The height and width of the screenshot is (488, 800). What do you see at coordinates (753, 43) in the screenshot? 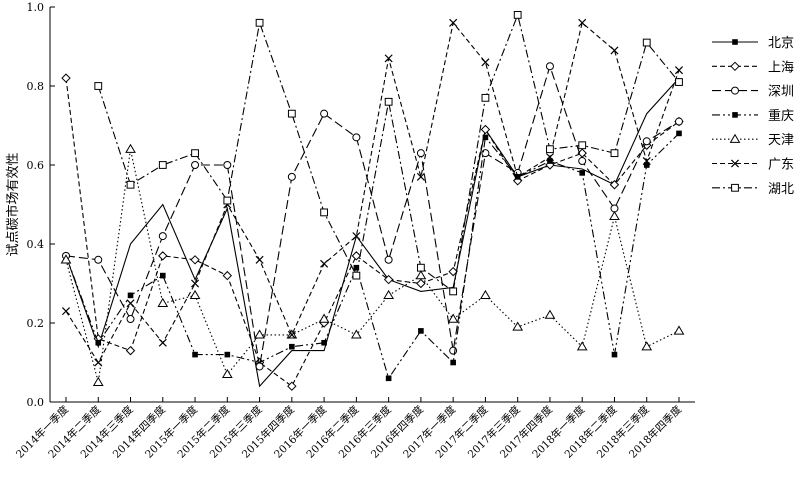
I see `legend-item: 北京` at bounding box center [753, 43].